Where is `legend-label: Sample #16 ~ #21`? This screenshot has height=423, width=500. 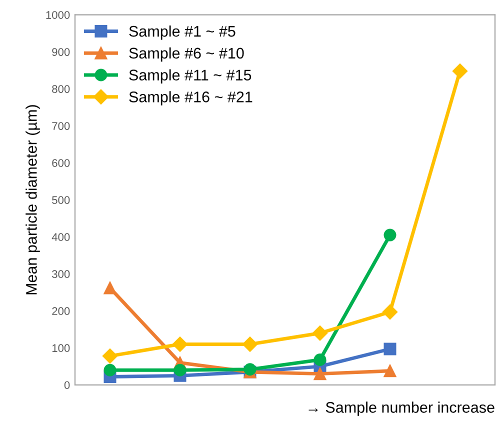 legend-label: Sample #16 ~ #21 is located at coordinates (190, 98).